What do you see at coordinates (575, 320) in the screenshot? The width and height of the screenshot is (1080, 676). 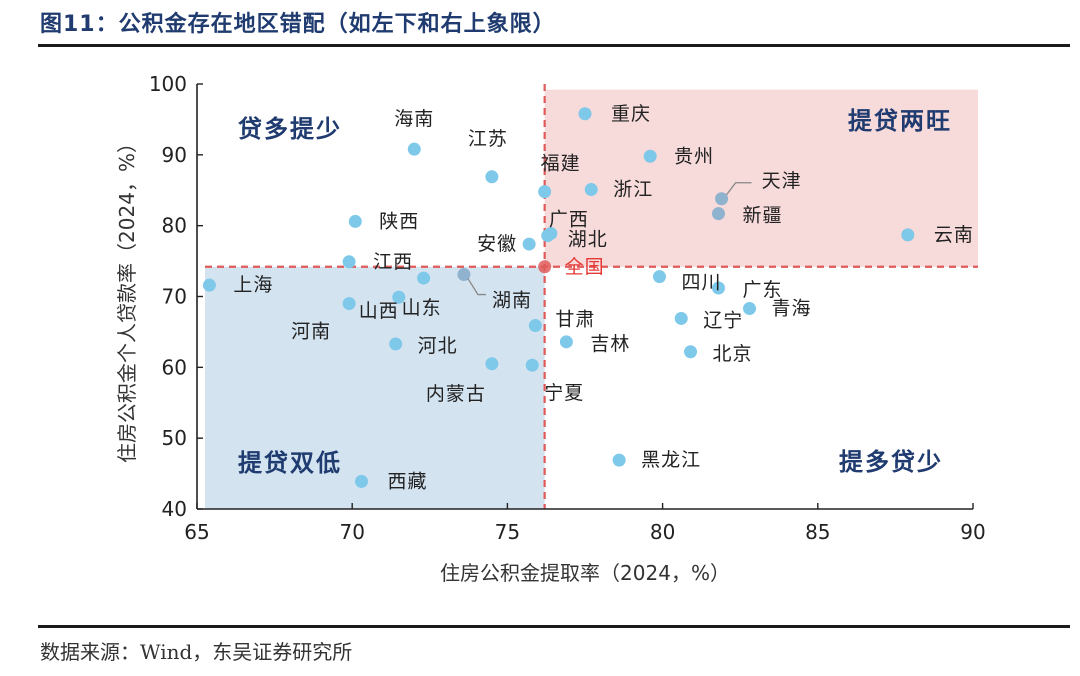 I see `data-label: 甘肃` at bounding box center [575, 320].